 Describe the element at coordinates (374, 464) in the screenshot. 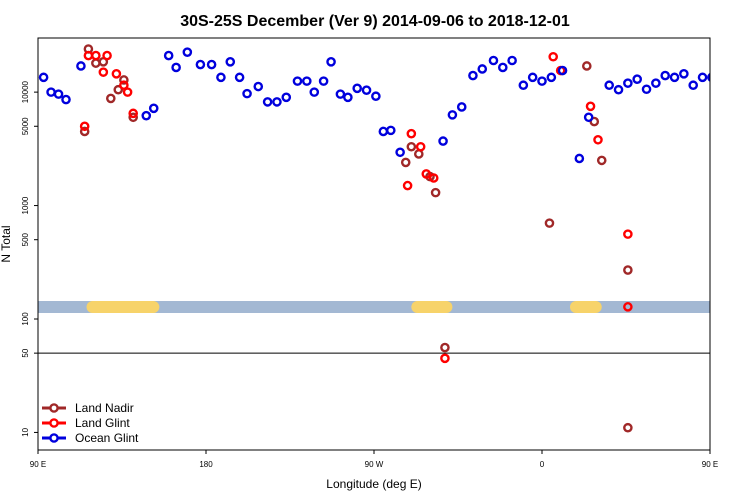

I see `x-tick-label: 90 W` at that location.